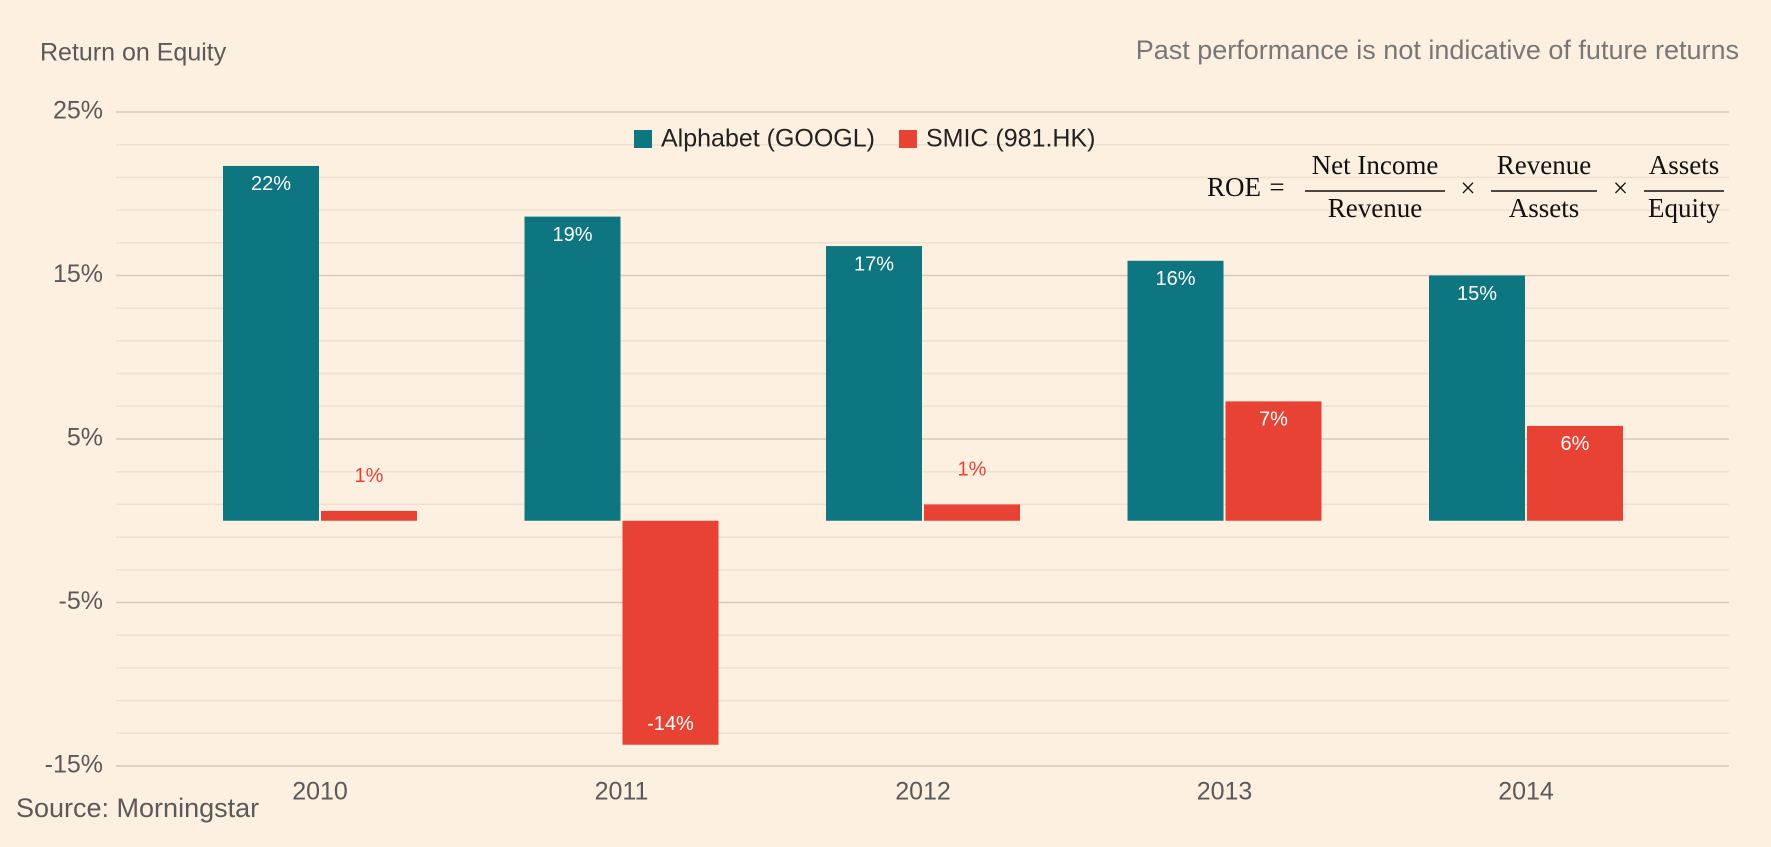  What do you see at coordinates (1010, 139) in the screenshot?
I see `legend-label: SMIC (981.HK)` at bounding box center [1010, 139].